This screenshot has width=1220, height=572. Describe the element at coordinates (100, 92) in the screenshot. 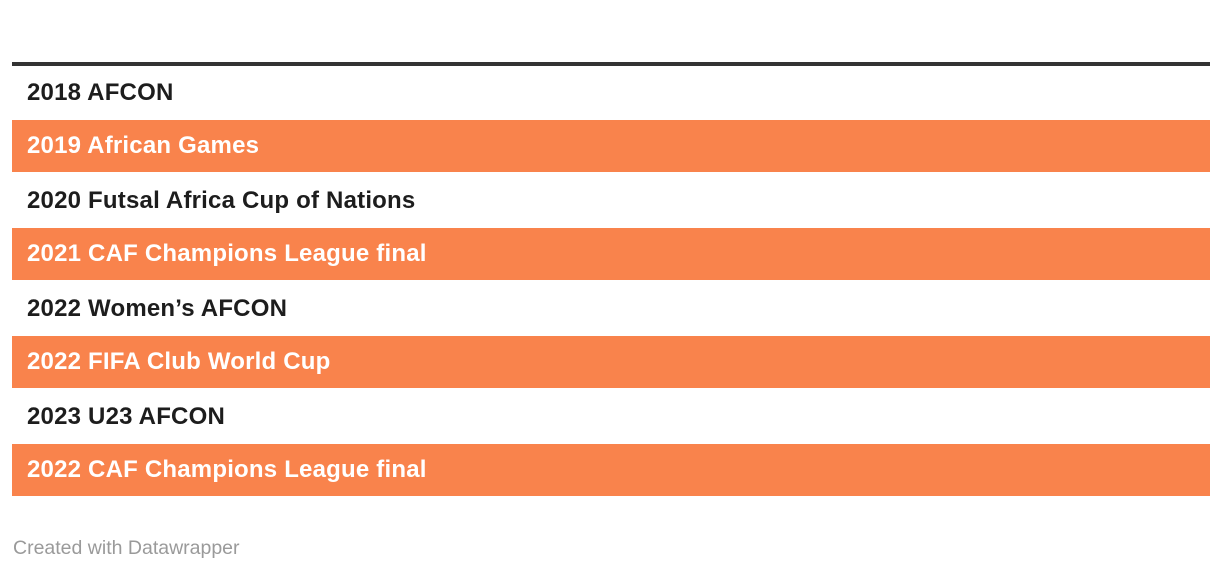

I see `chart-row-label: 2018 AFCON` at that location.